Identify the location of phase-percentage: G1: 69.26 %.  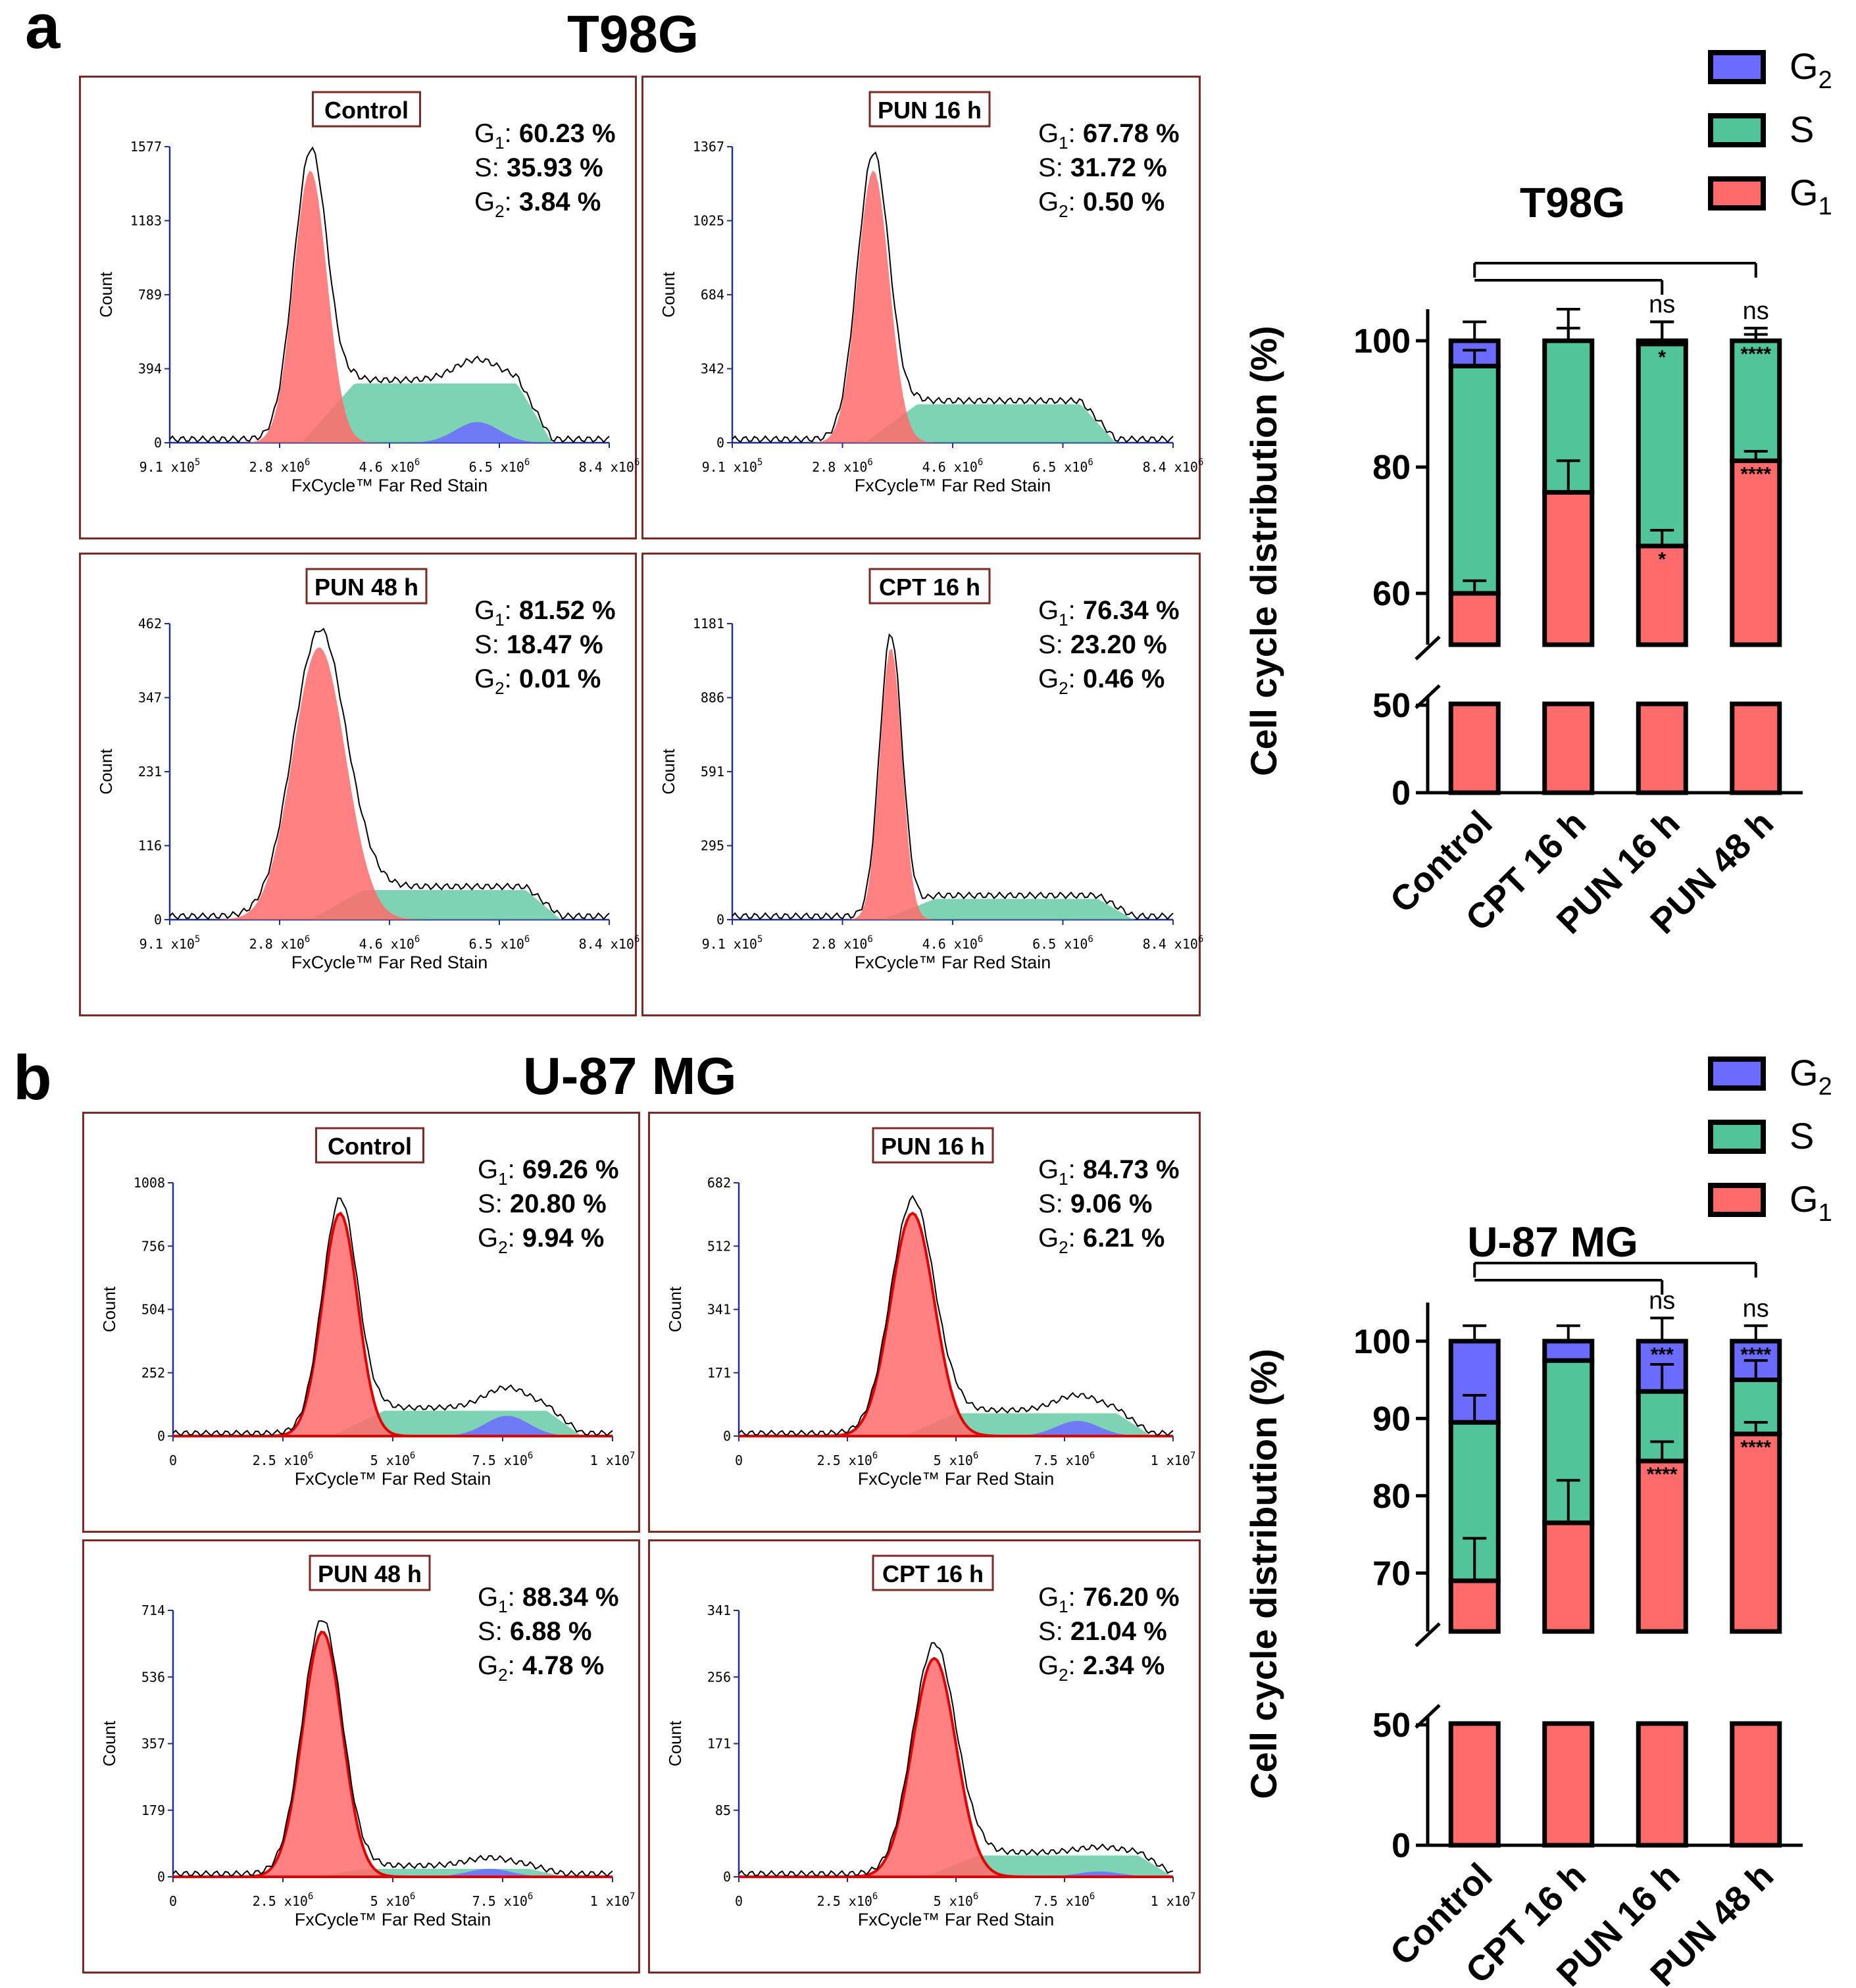
(548, 1172).